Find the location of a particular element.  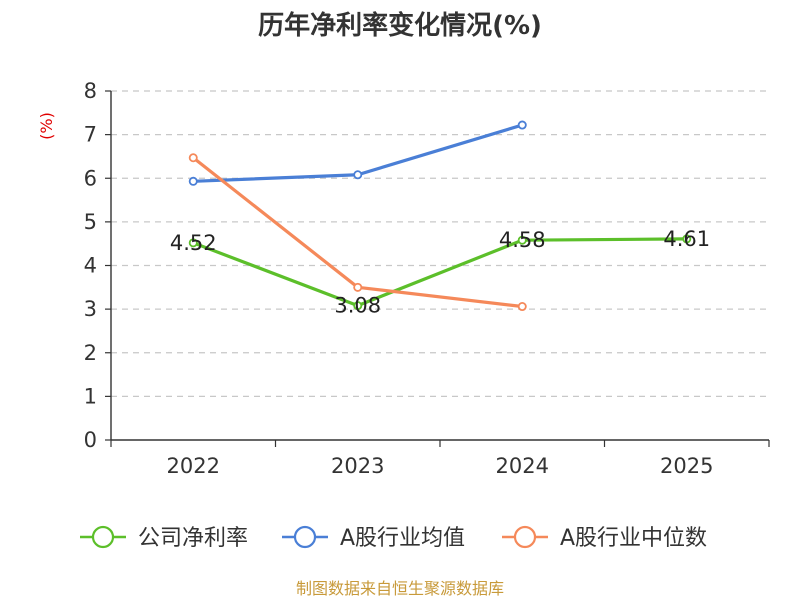

y-tick-label: 4 is located at coordinates (90, 266).